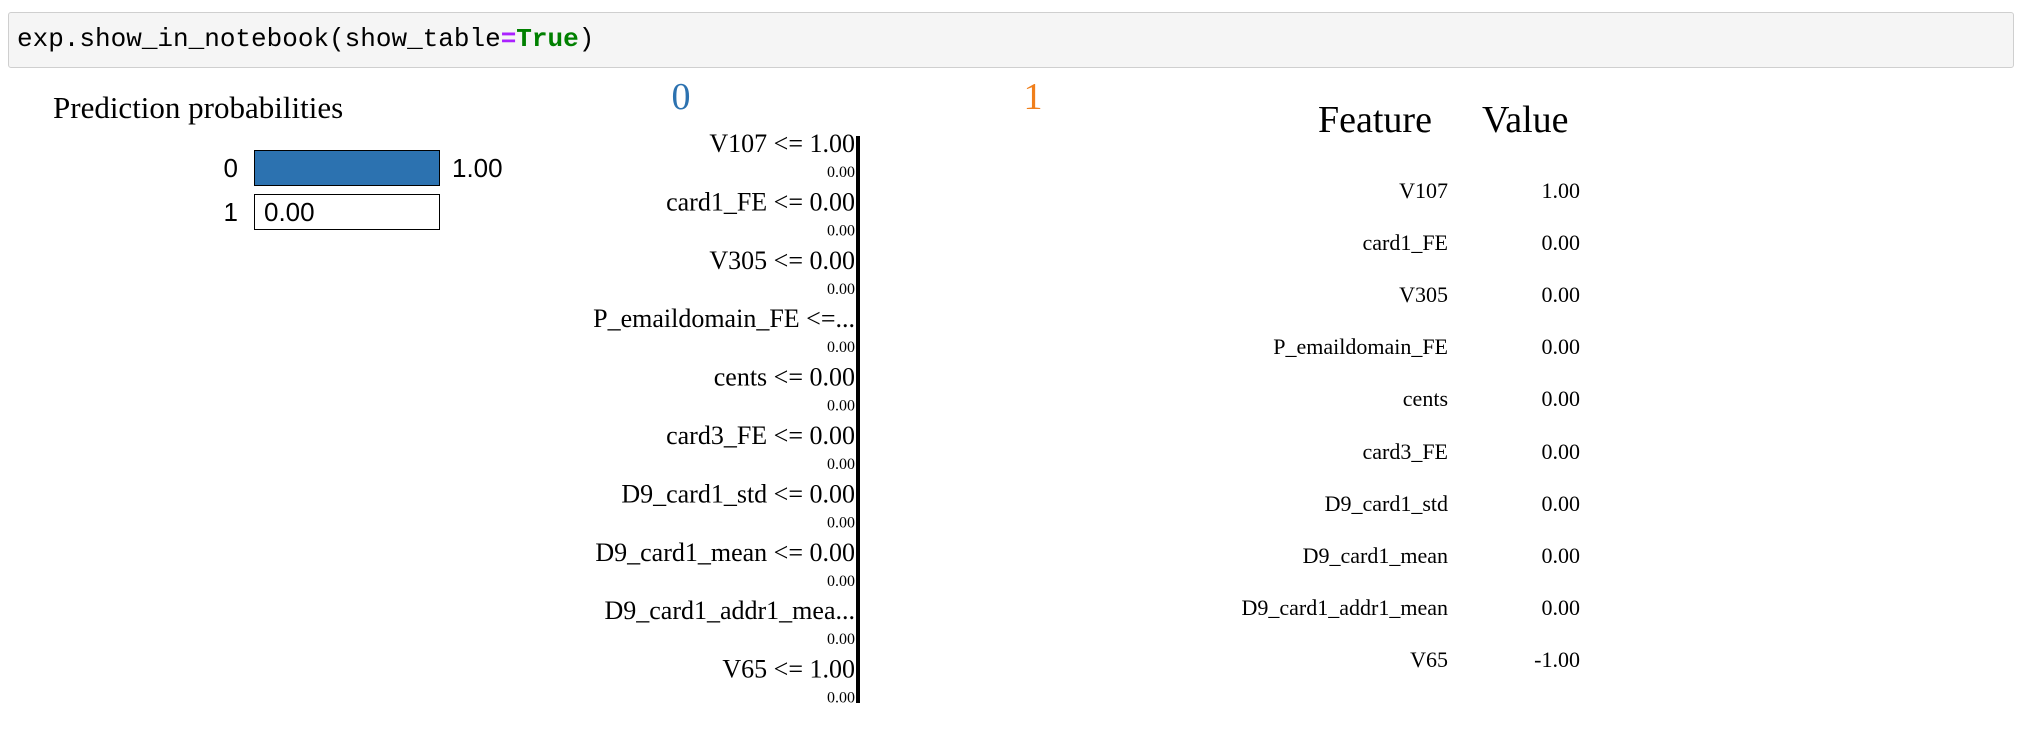 Image resolution: width=2022 pixels, height=738 pixels. I want to click on table-cell-value: -1.00, so click(1557, 659).